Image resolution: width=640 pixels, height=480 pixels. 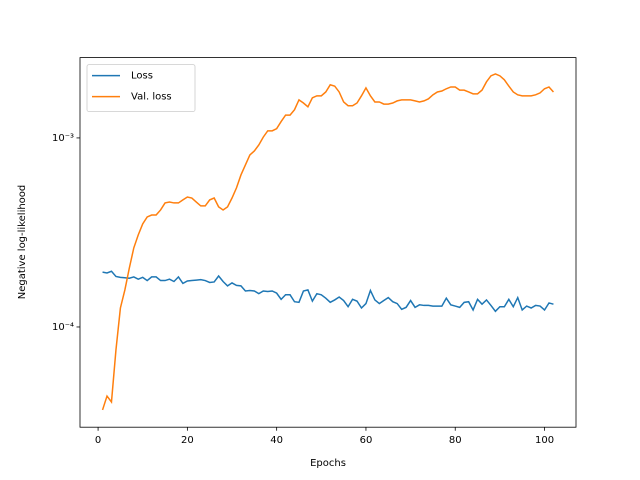 I want to click on x-tick-label: 0, so click(x=98, y=440).